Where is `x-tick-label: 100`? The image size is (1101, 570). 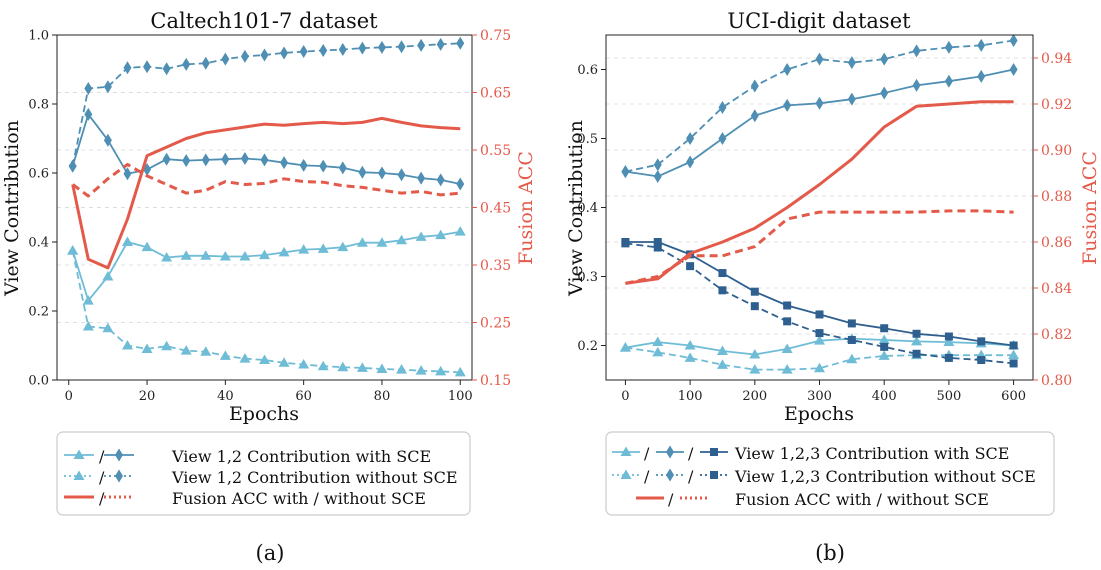
x-tick-label: 100 is located at coordinates (690, 396).